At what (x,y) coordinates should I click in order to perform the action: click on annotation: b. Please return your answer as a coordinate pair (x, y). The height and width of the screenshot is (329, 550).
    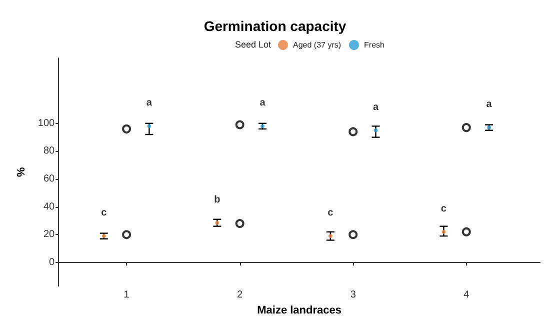
    Looking at the image, I should click on (217, 200).